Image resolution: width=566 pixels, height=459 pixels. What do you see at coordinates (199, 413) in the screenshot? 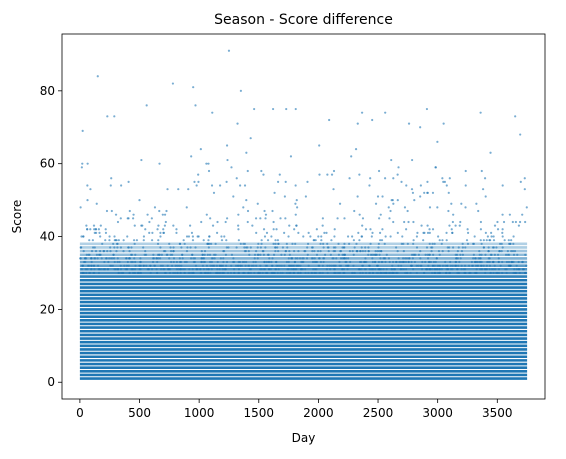
I see `x-tick-label: 1000` at bounding box center [199, 413].